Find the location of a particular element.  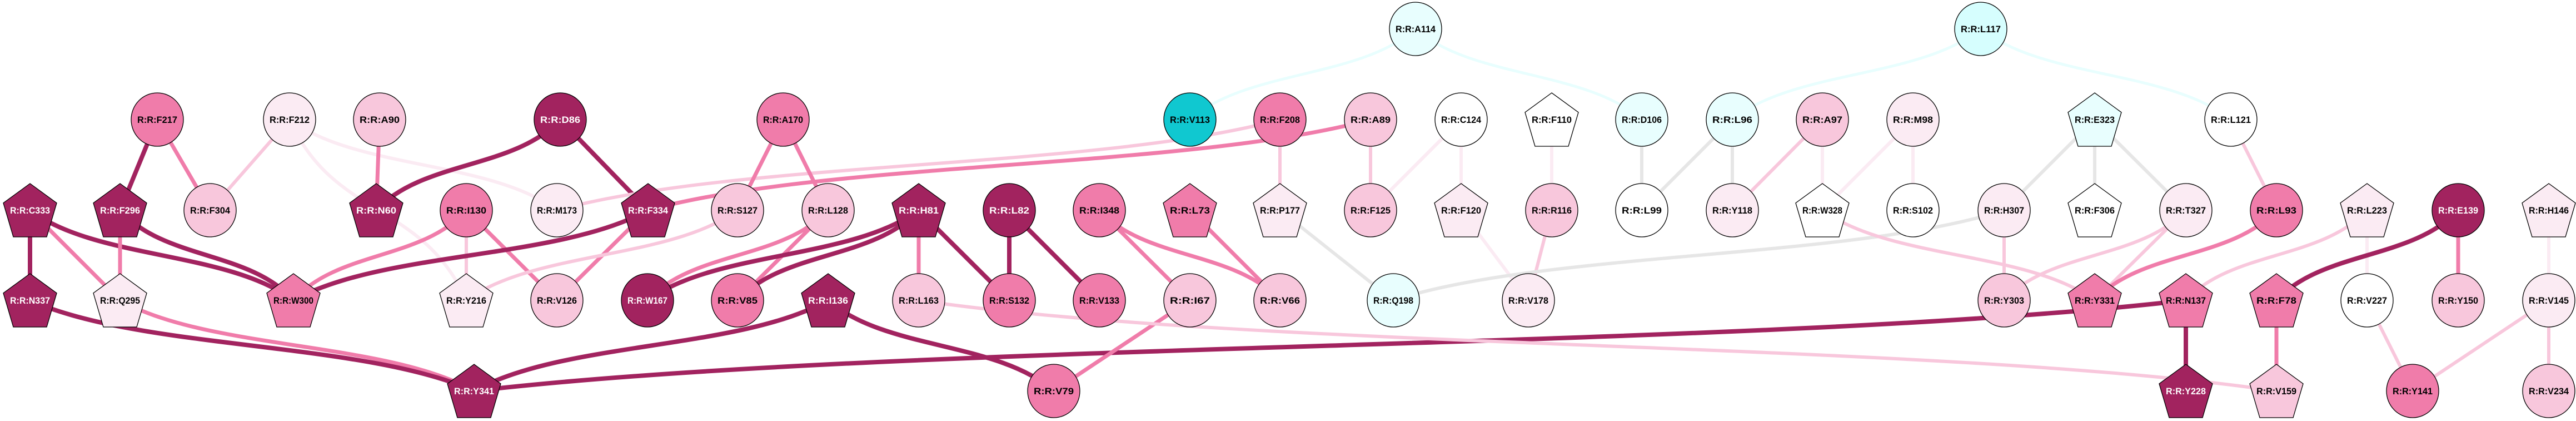

node-label: R:R:T327 is located at coordinates (2186, 210).